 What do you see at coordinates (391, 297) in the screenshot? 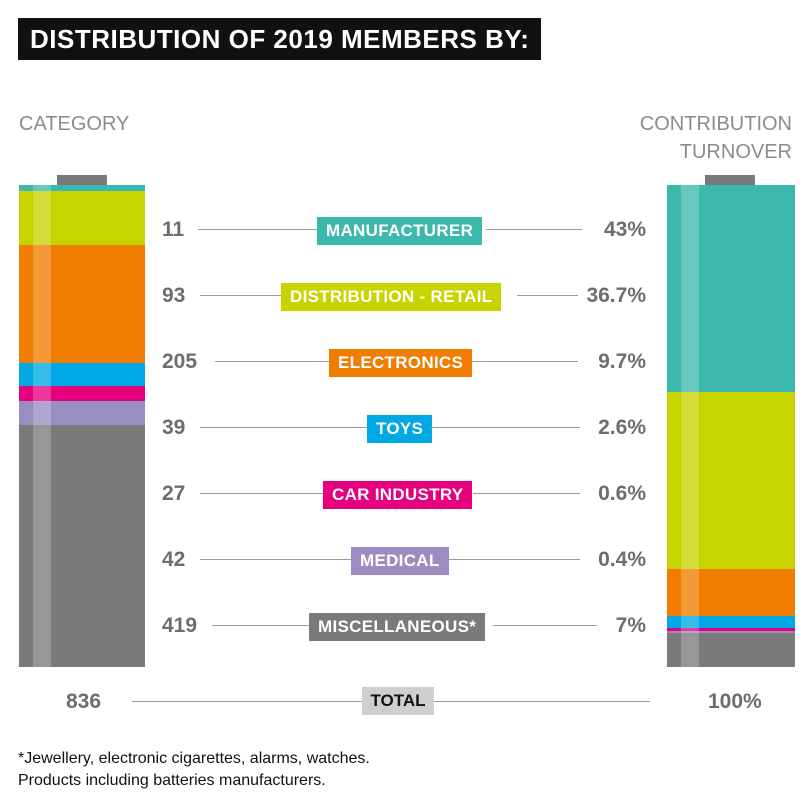
I see `category-label: DISTRIBUTION - RETAIL` at bounding box center [391, 297].